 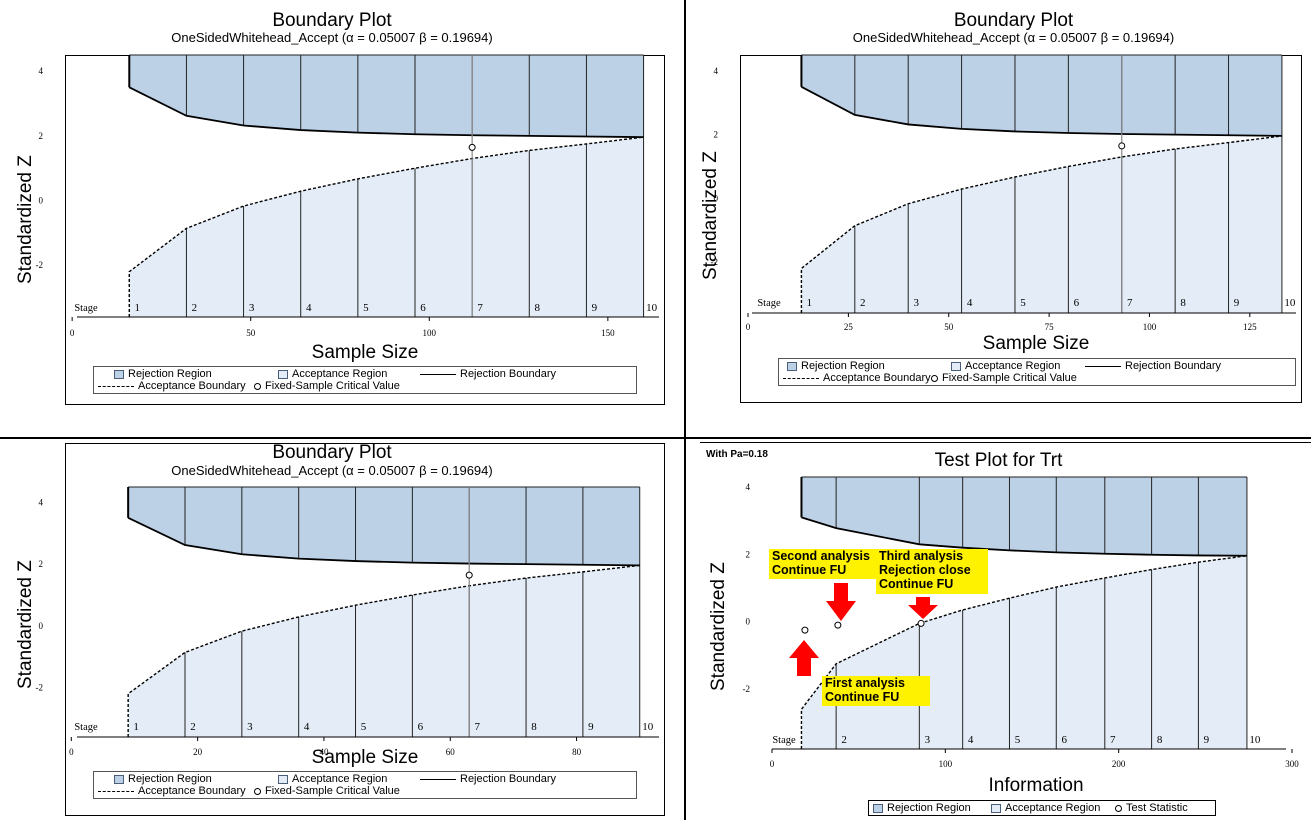 I want to click on legend-acceptance-region: Acceptance Region, so click(x=1005, y=366).